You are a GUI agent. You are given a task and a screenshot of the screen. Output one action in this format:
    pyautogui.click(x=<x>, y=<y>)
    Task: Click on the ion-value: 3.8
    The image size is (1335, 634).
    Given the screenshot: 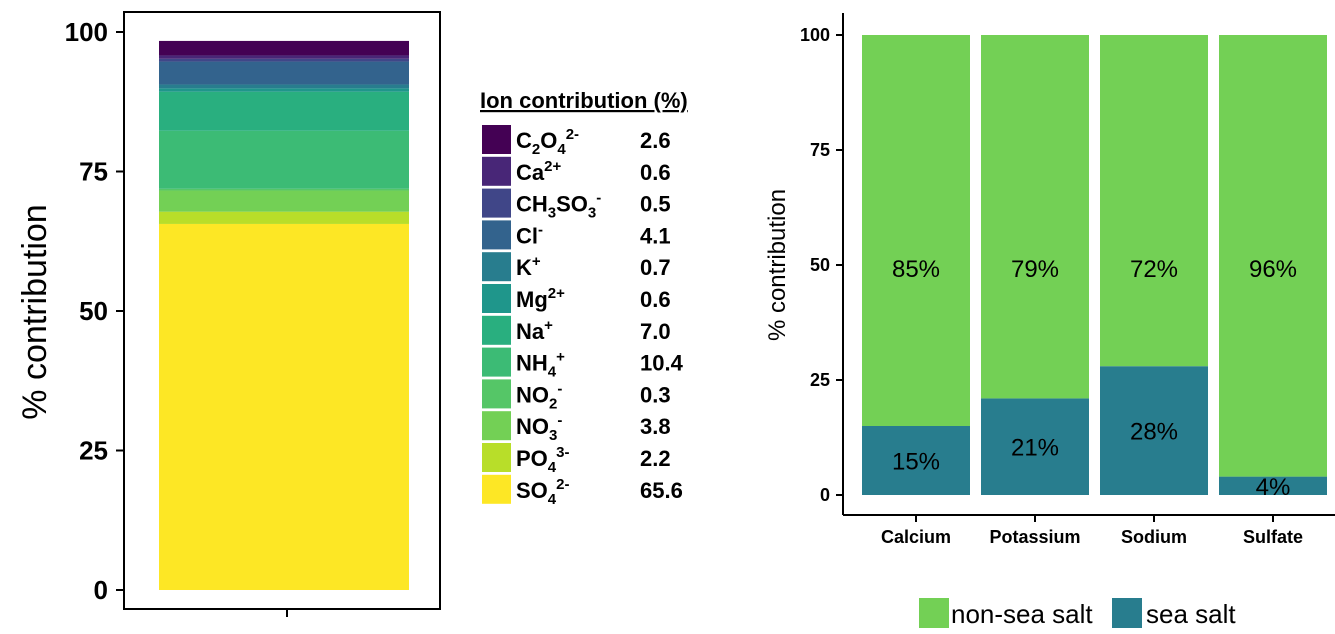 What is the action you would take?
    pyautogui.click(x=655, y=426)
    